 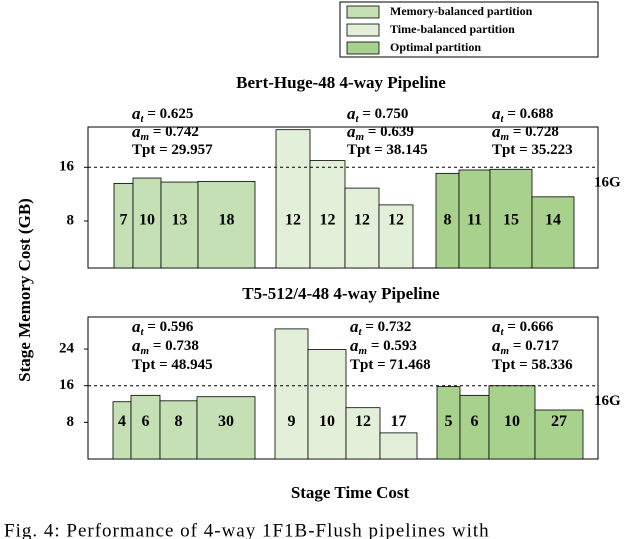 What do you see at coordinates (192, 150) in the screenshot?
I see `stat-value: 29.957` at bounding box center [192, 150].